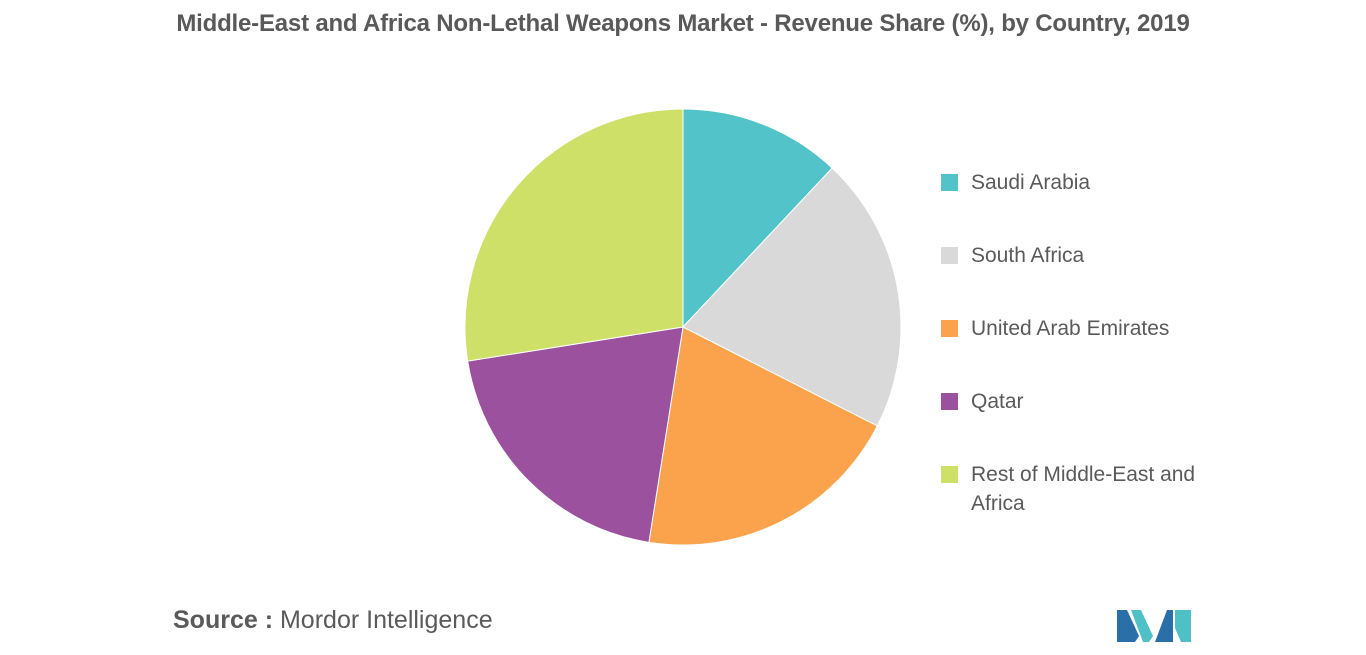 The width and height of the screenshot is (1366, 655). Describe the element at coordinates (1154, 626) in the screenshot. I see `mordor-intelligence-logo-icon` at that location.